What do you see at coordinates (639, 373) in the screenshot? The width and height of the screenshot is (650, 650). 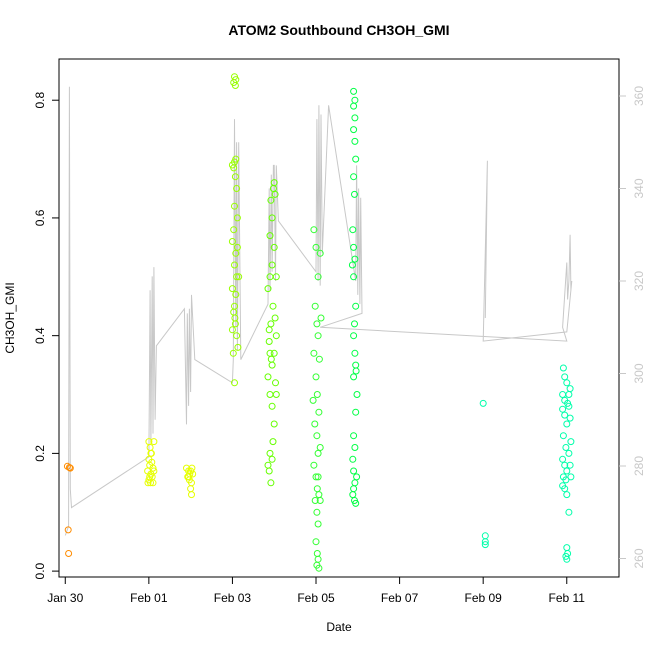 I see `y2-tick-label: 300` at bounding box center [639, 373].